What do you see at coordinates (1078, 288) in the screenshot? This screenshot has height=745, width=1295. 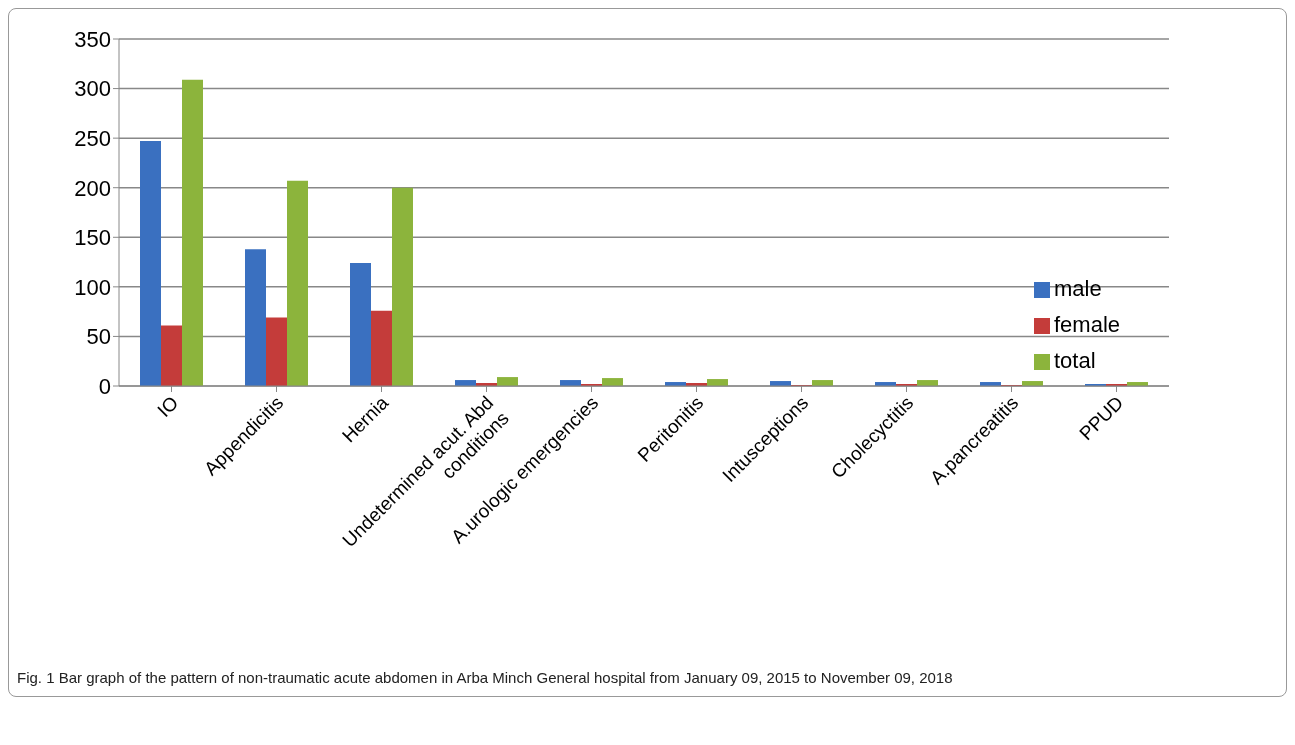 I see `legend-label: male` at bounding box center [1078, 288].